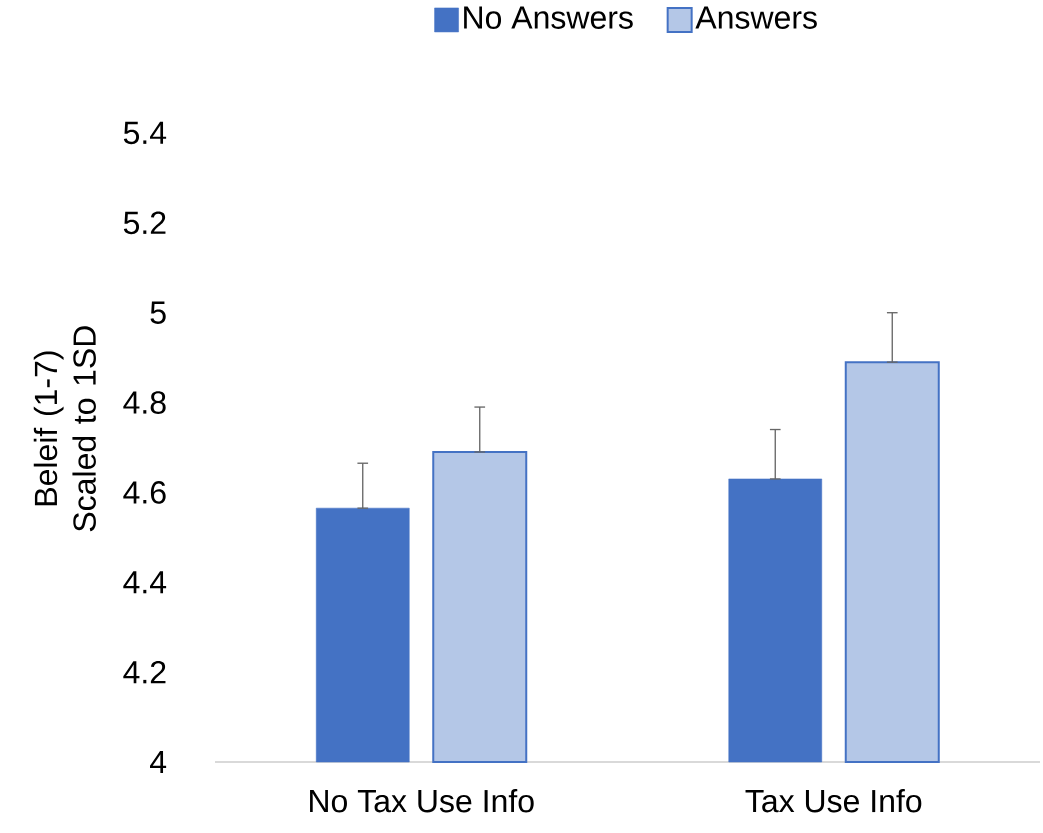 The height and width of the screenshot is (833, 1043). I want to click on y-tick-label: 5.2, so click(144, 223).